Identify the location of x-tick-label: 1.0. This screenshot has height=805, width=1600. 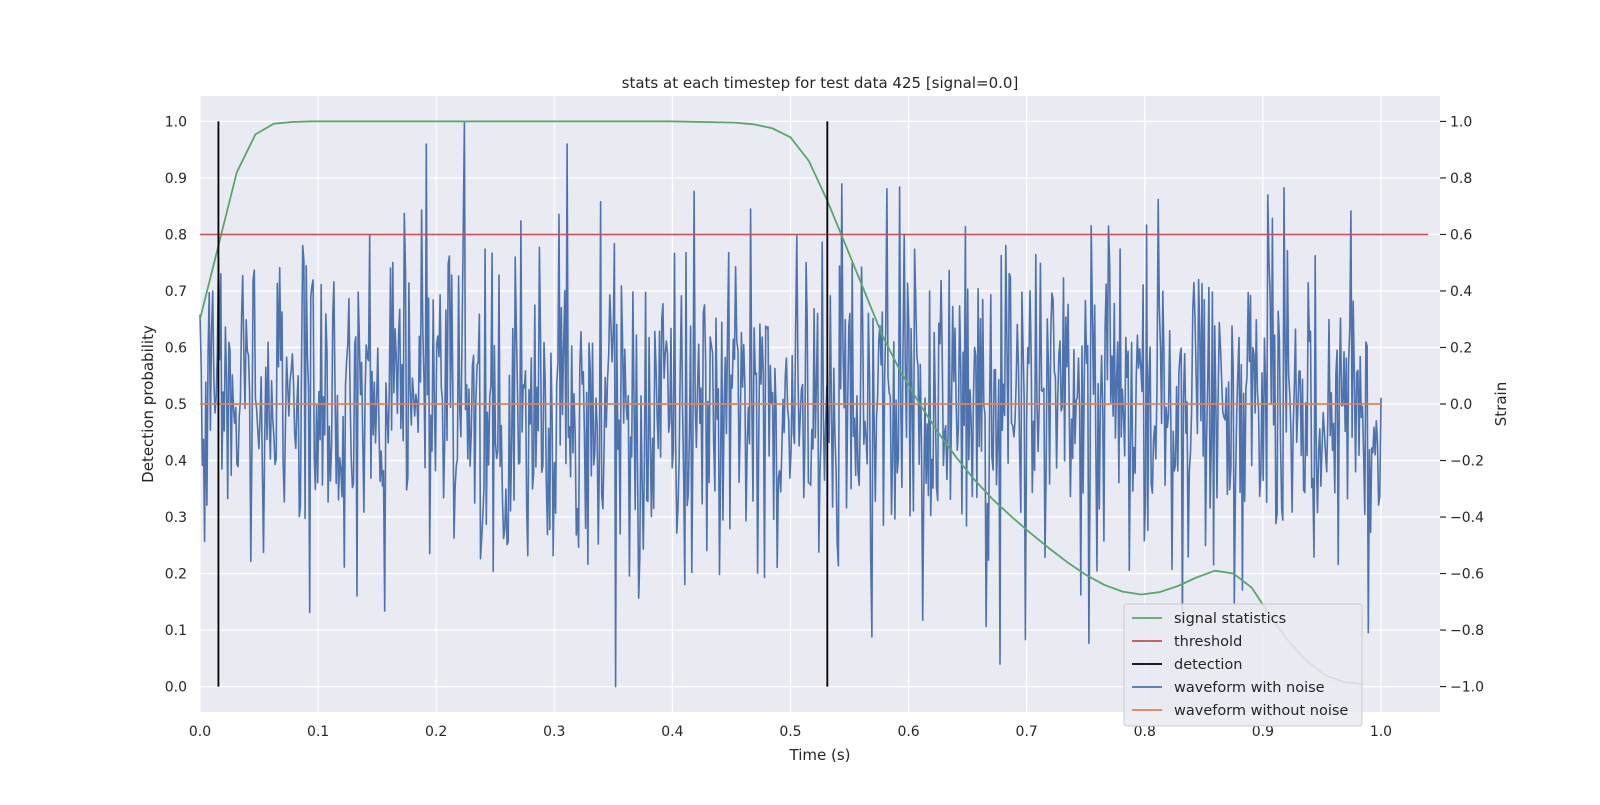
(1381, 732).